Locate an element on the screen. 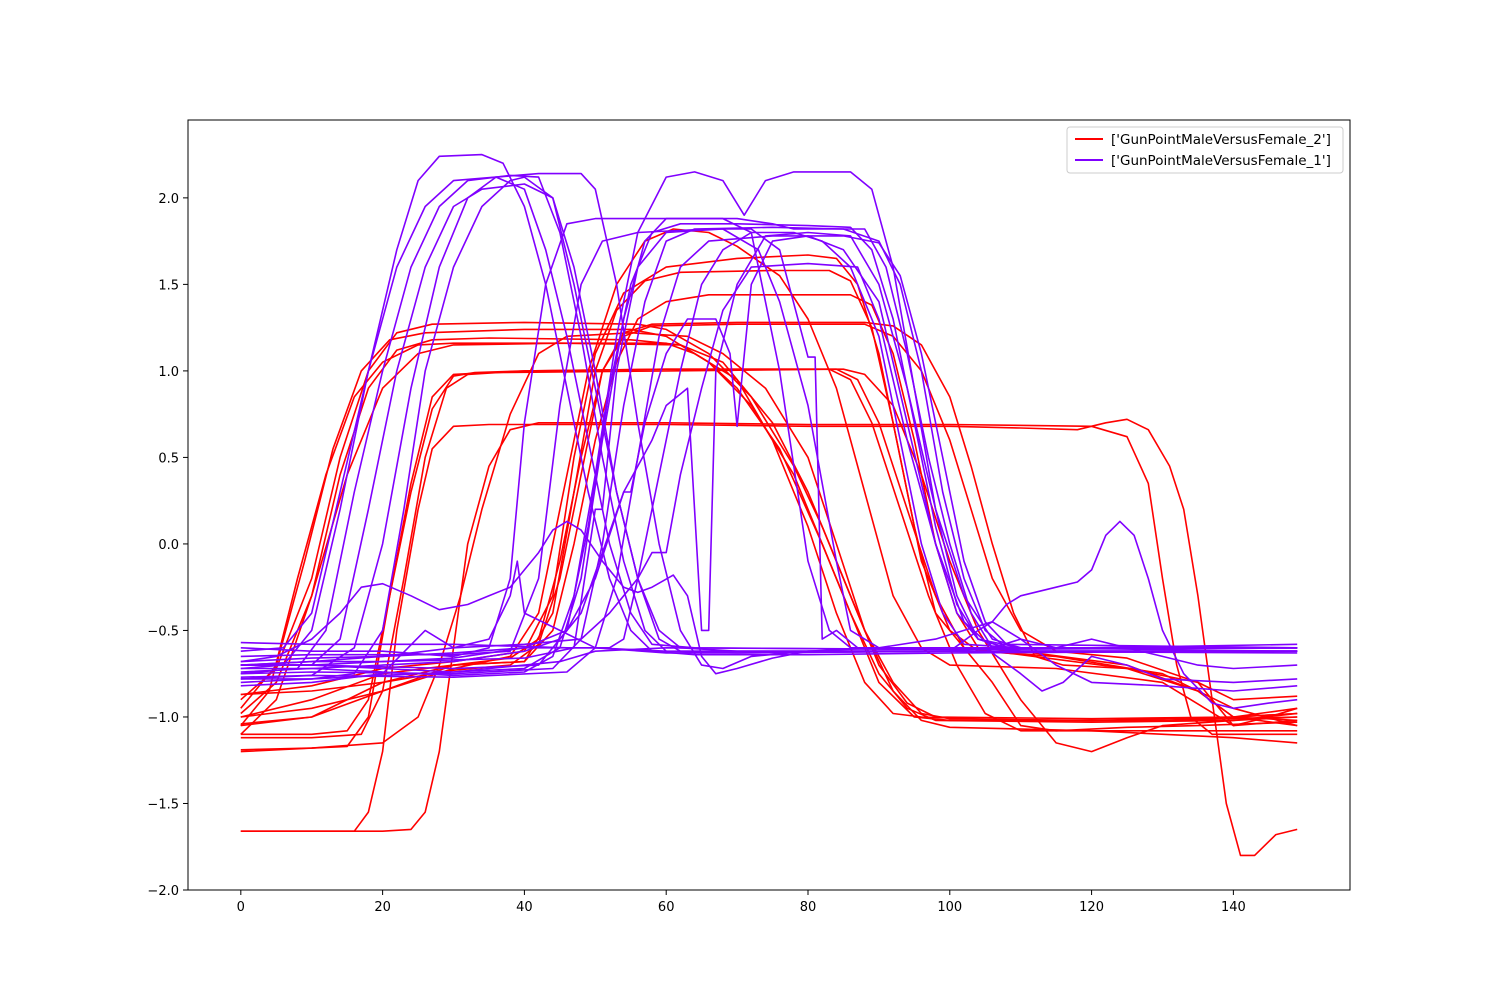 The width and height of the screenshot is (1500, 1000). y-tick-label: 0.0 is located at coordinates (168, 545).